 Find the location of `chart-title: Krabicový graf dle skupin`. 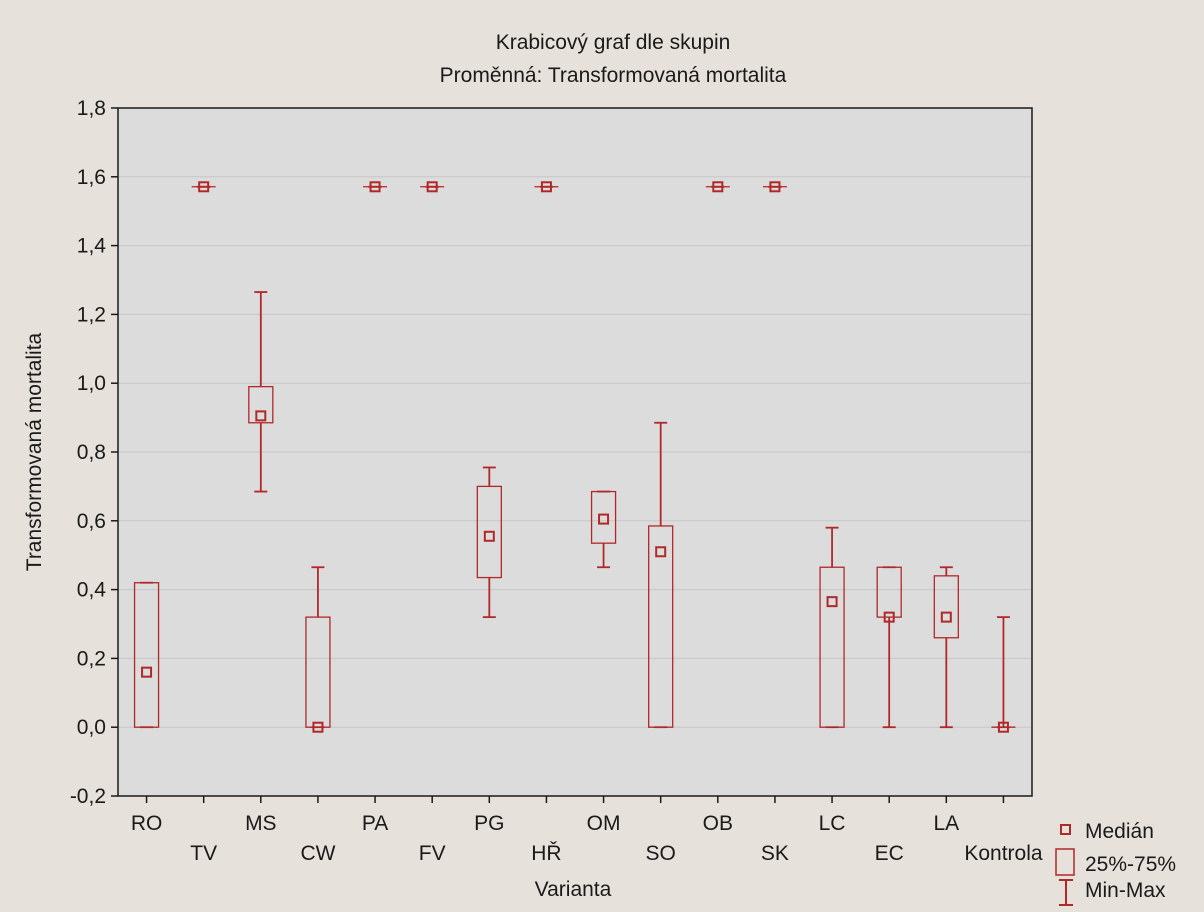

chart-title: Krabicový graf dle skupin is located at coordinates (613, 42).